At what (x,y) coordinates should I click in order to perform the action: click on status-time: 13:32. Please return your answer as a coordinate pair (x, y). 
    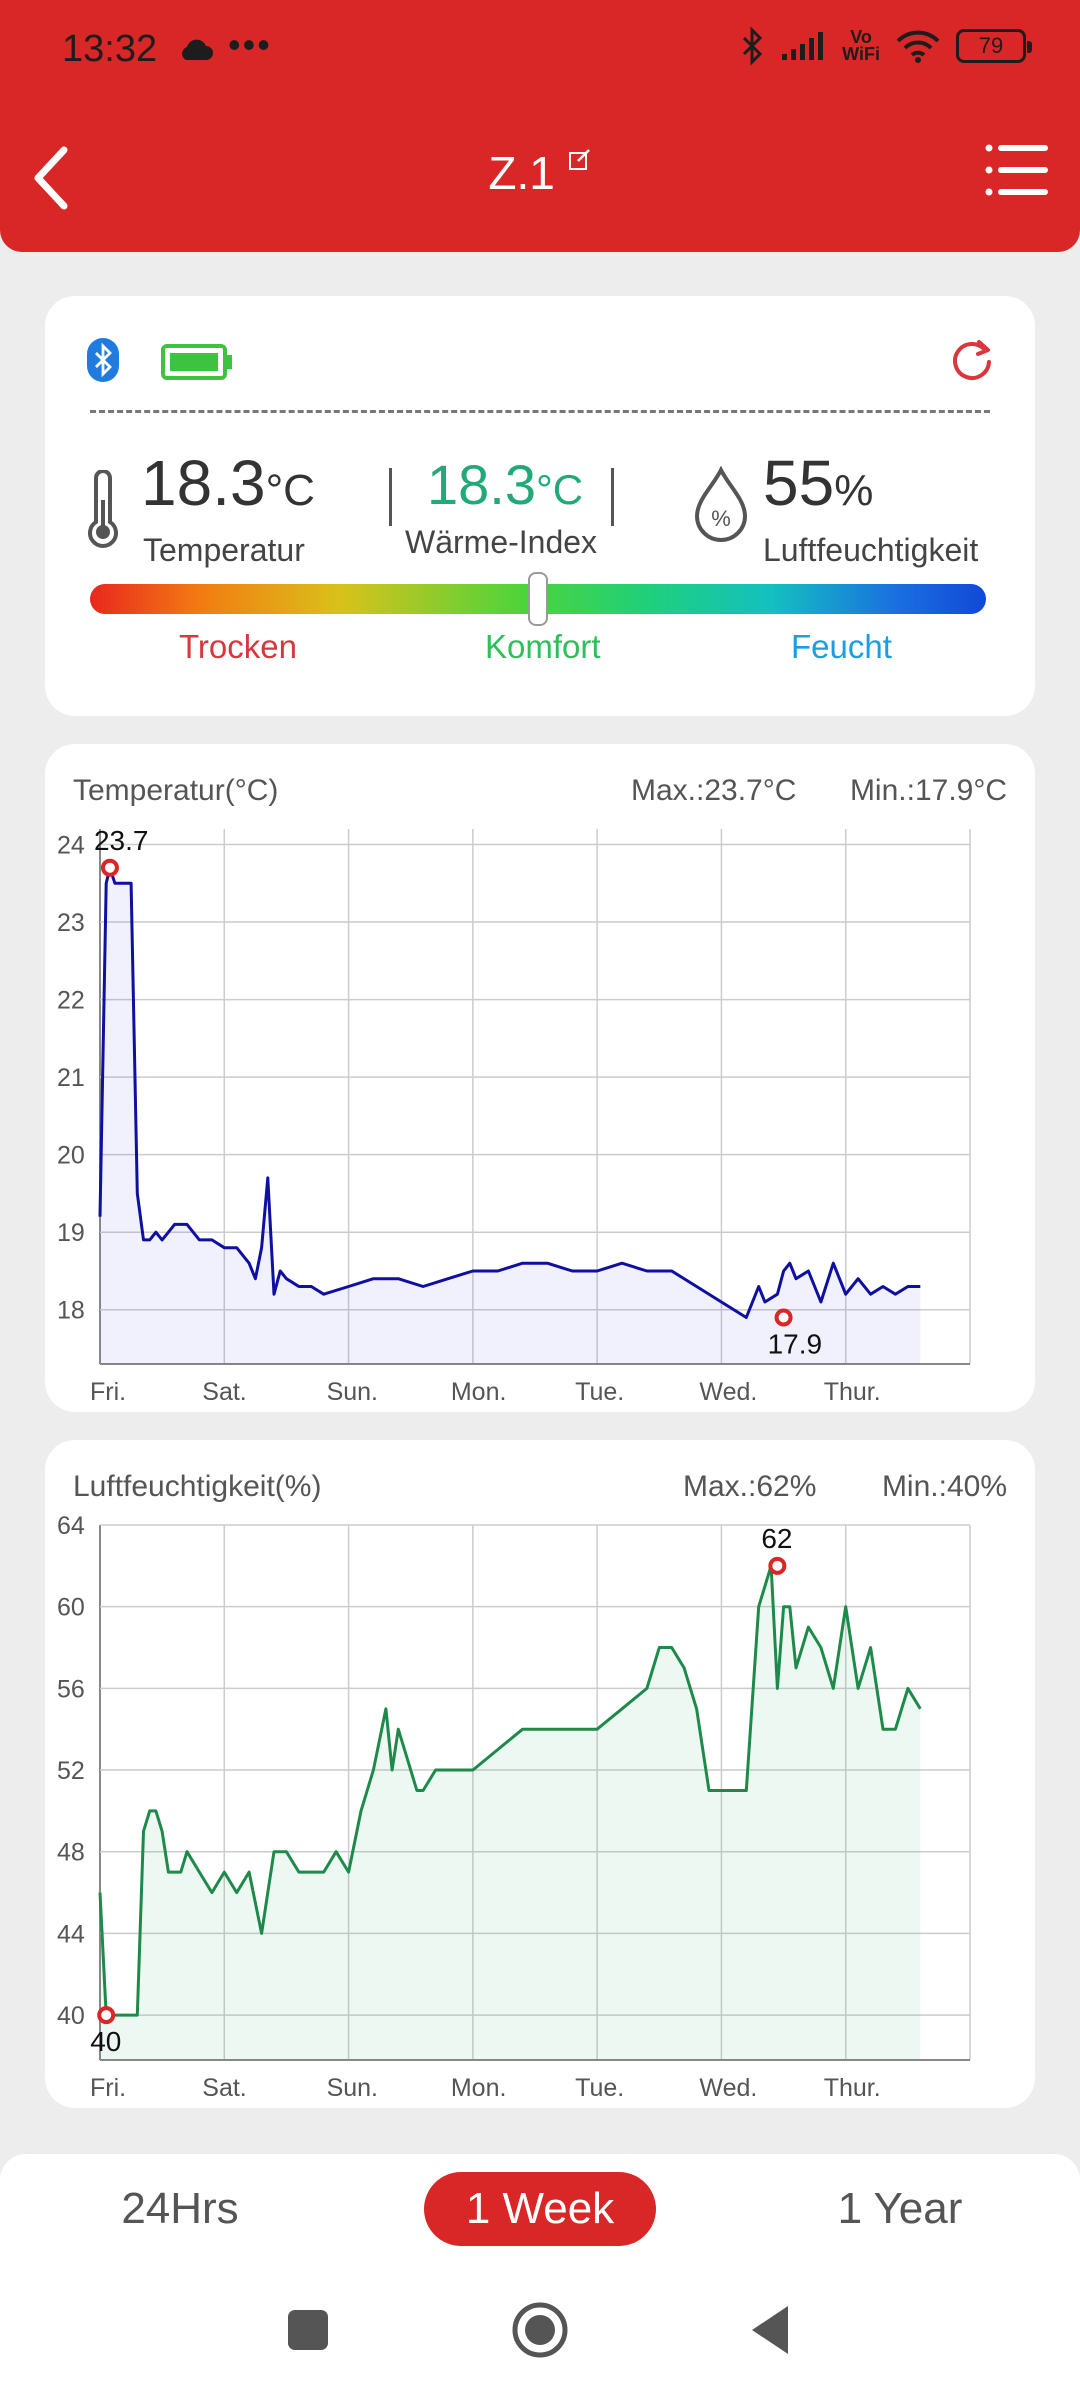
    Looking at the image, I should click on (110, 49).